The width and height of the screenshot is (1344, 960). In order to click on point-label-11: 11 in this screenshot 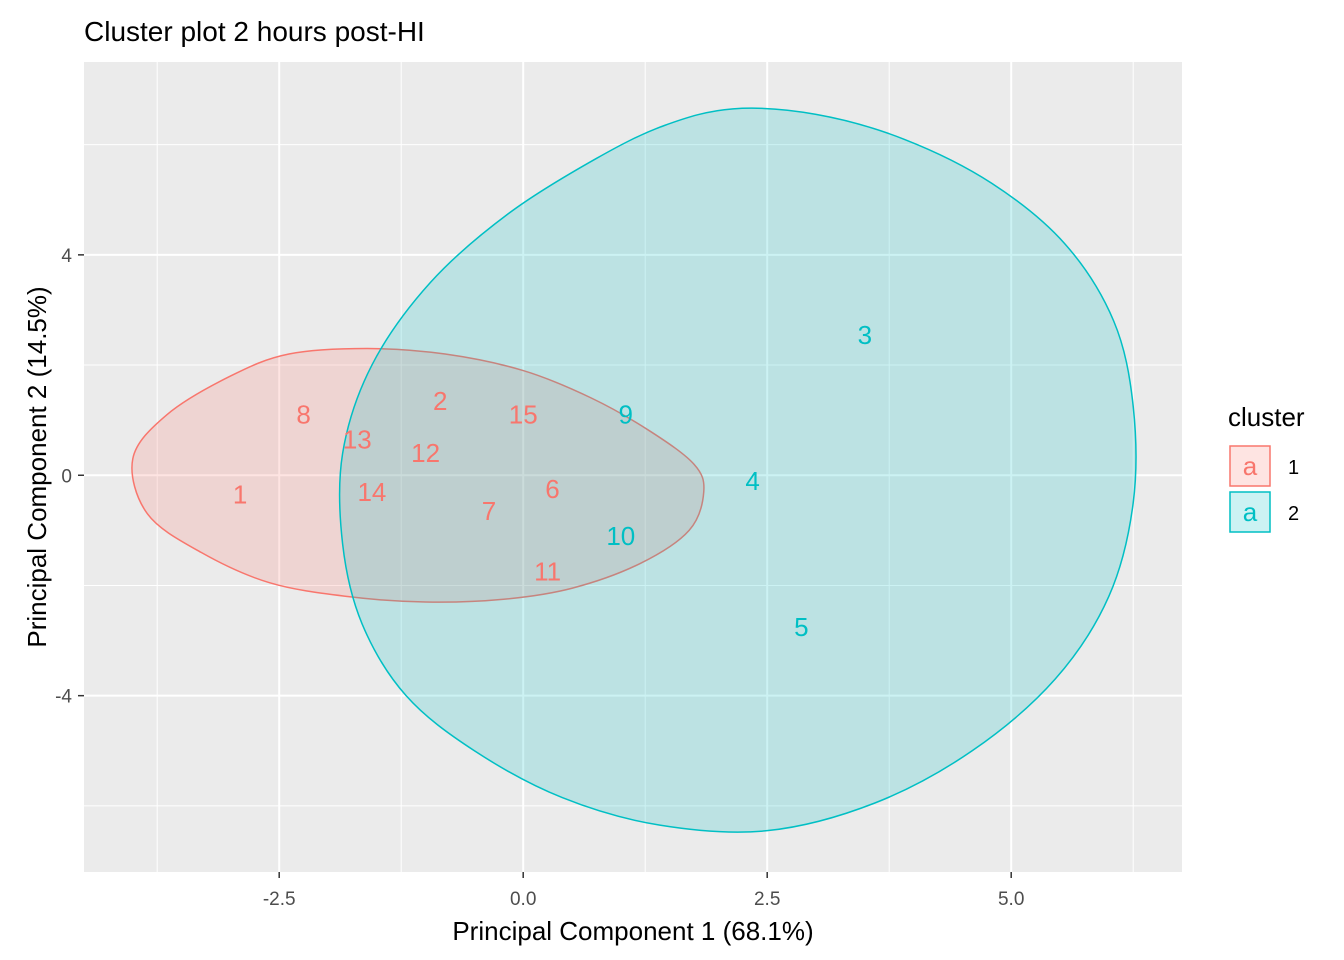, I will do `click(547, 572)`.